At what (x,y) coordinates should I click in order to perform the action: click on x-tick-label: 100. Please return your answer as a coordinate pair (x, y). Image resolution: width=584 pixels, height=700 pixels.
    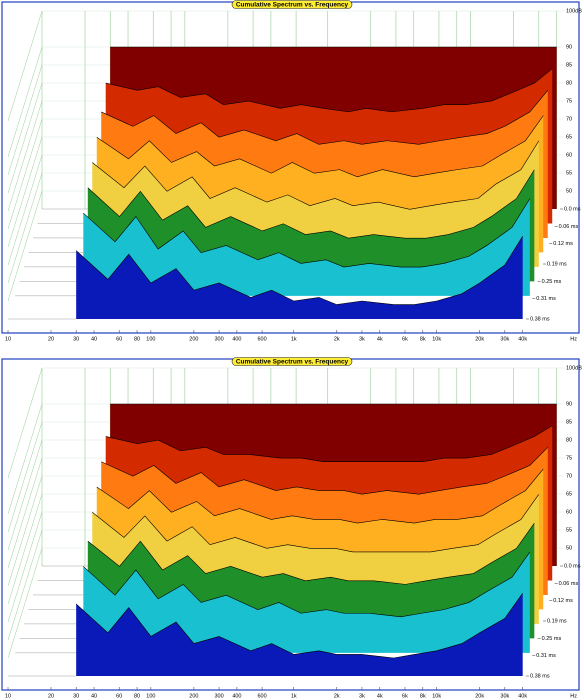
    Looking at the image, I should click on (150, 339).